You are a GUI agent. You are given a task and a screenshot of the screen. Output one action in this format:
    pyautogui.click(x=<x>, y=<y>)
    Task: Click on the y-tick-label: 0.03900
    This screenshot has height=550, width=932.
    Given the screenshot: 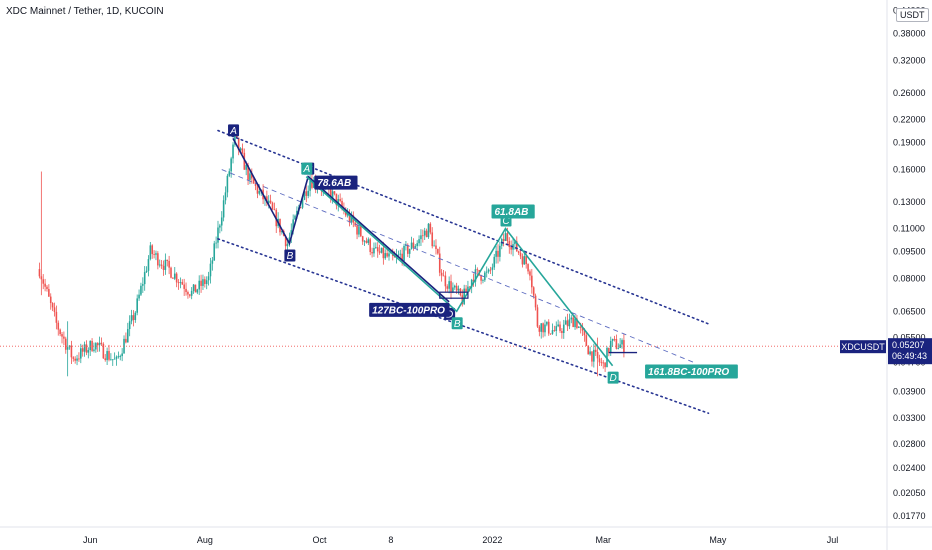 What is the action you would take?
    pyautogui.click(x=909, y=392)
    